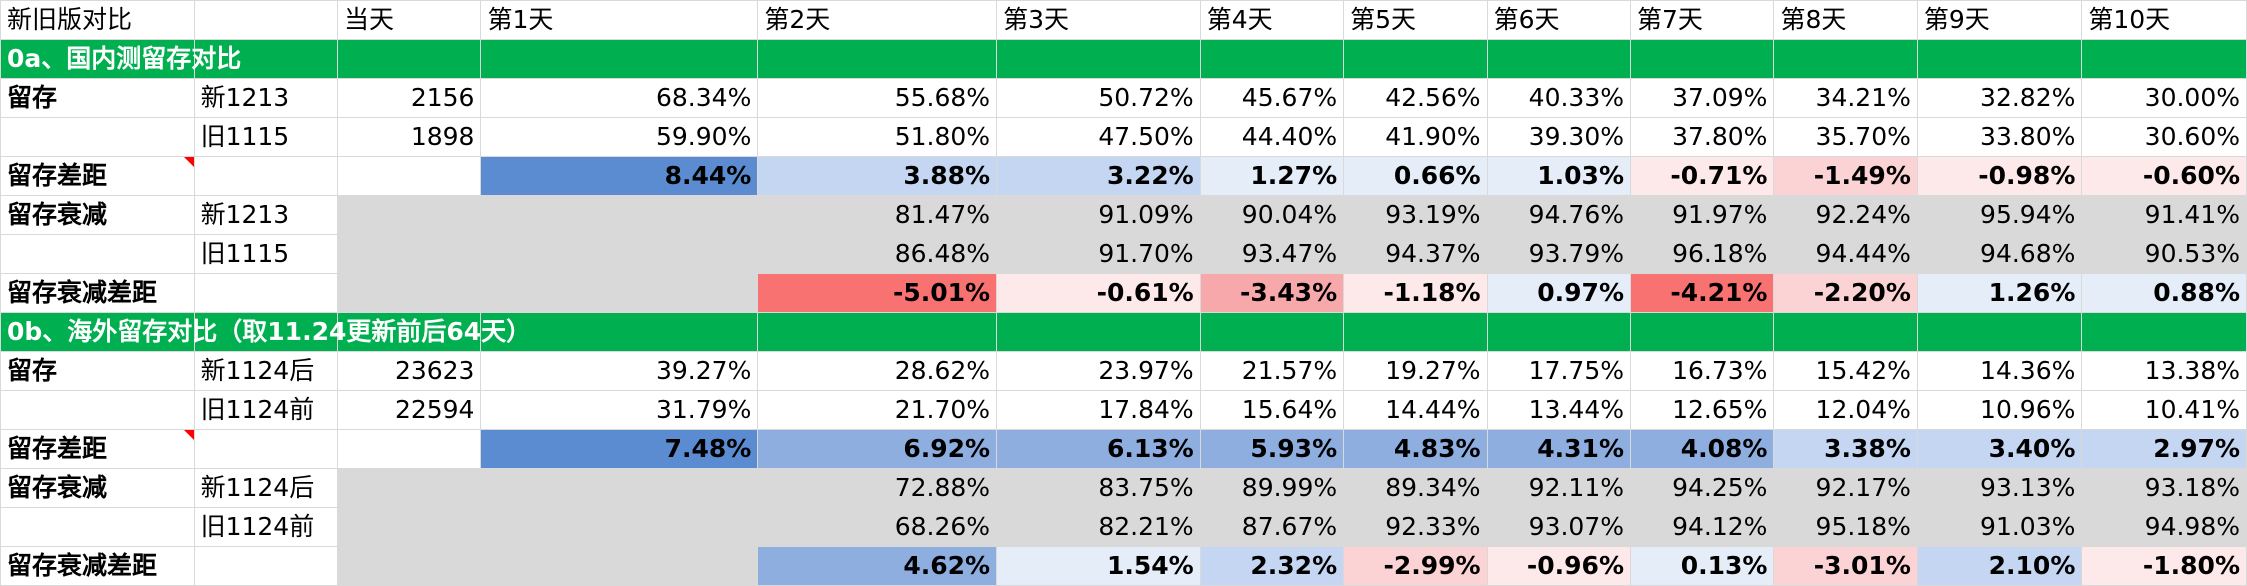 Image resolution: width=2247 pixels, height=586 pixels. I want to click on day8-value-cell: 95.18%, so click(1845, 527).